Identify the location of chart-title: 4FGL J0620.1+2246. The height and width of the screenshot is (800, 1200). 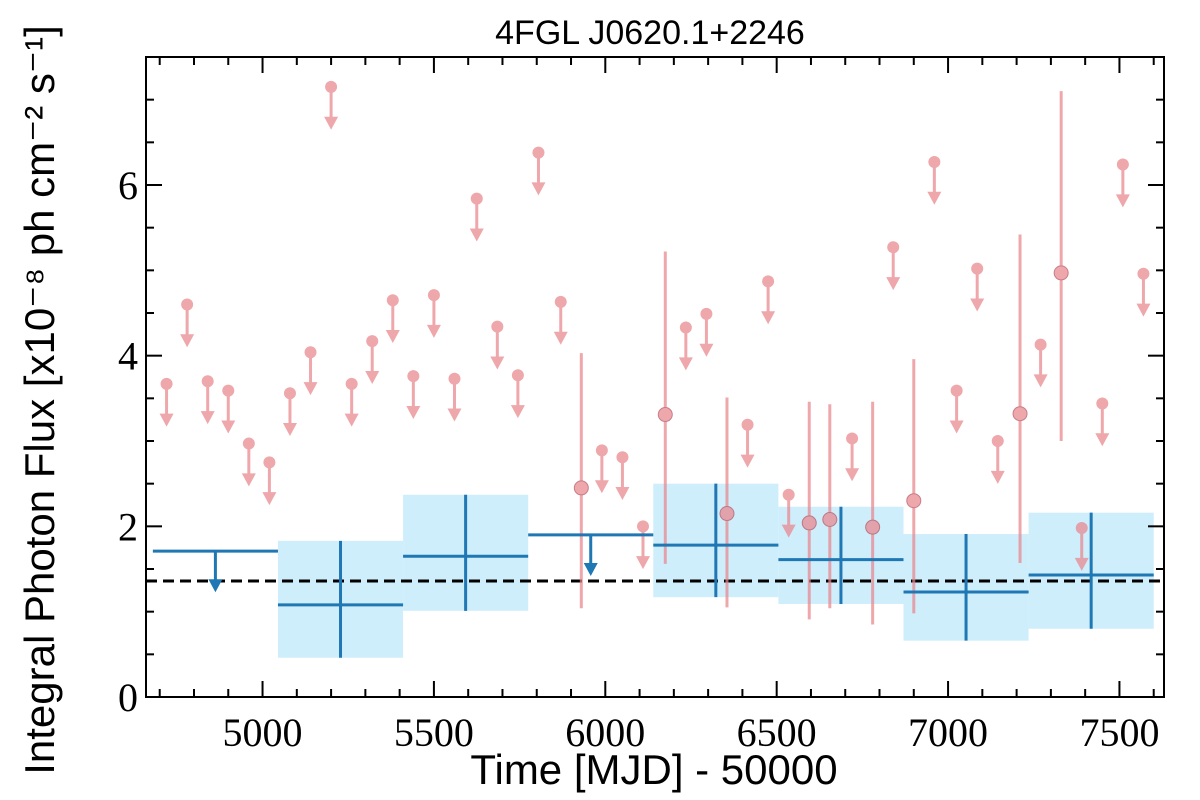
(650, 33).